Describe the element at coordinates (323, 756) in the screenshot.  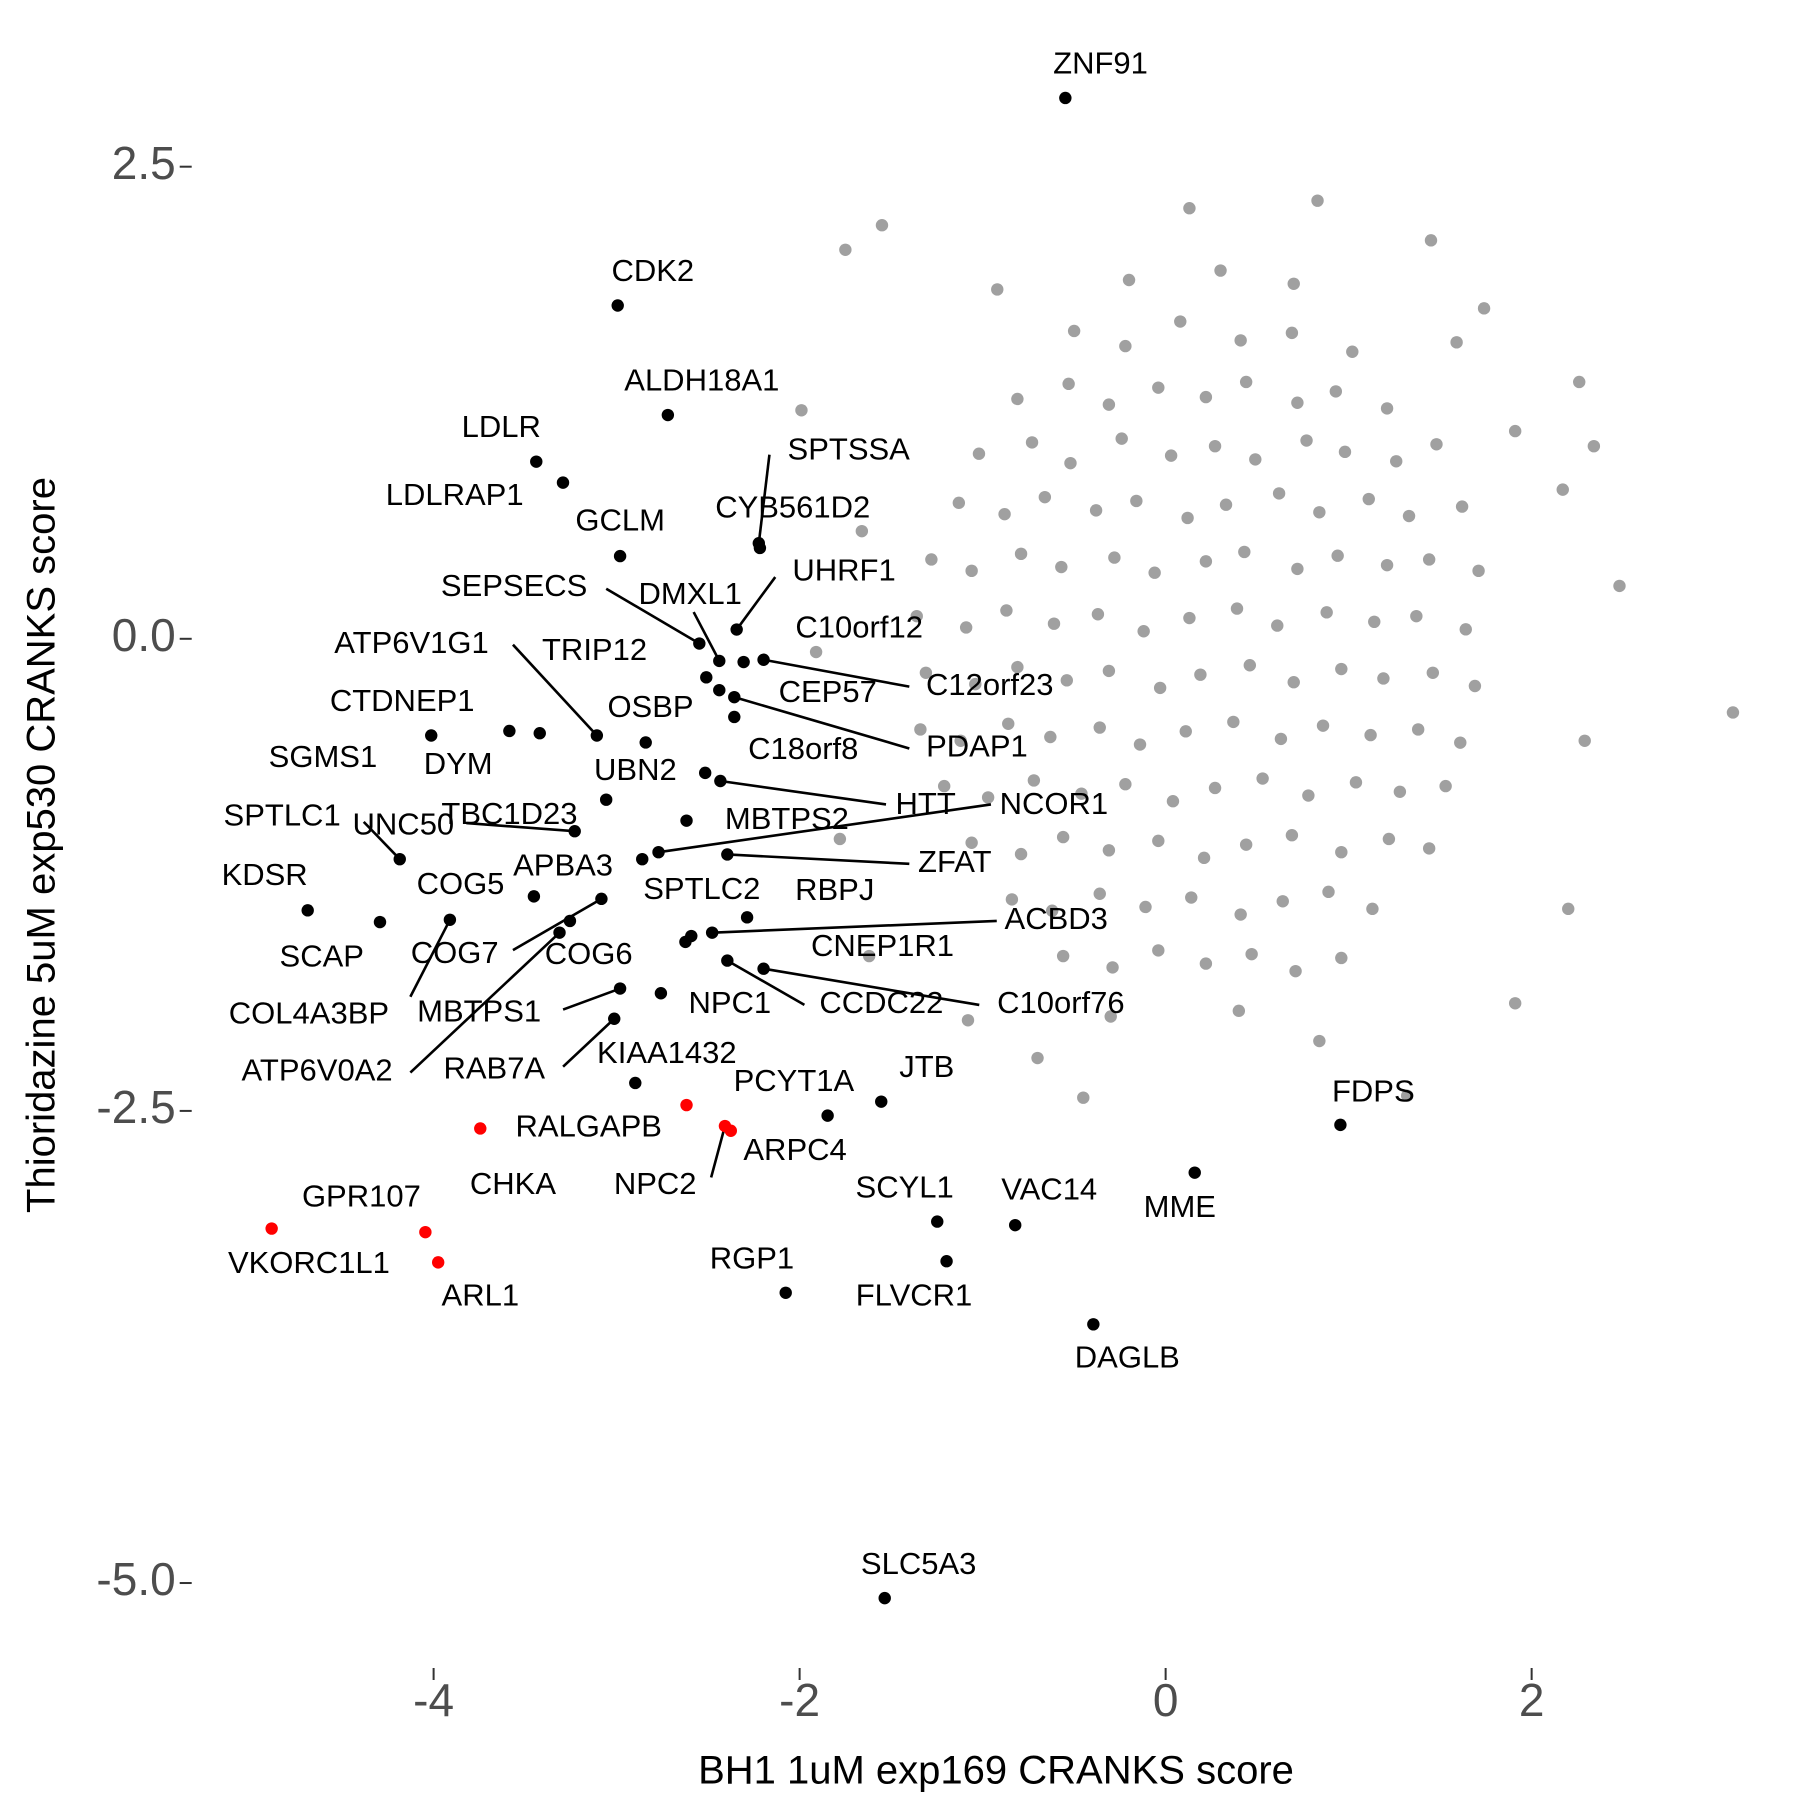
I see `gene-label: SGMS1` at that location.